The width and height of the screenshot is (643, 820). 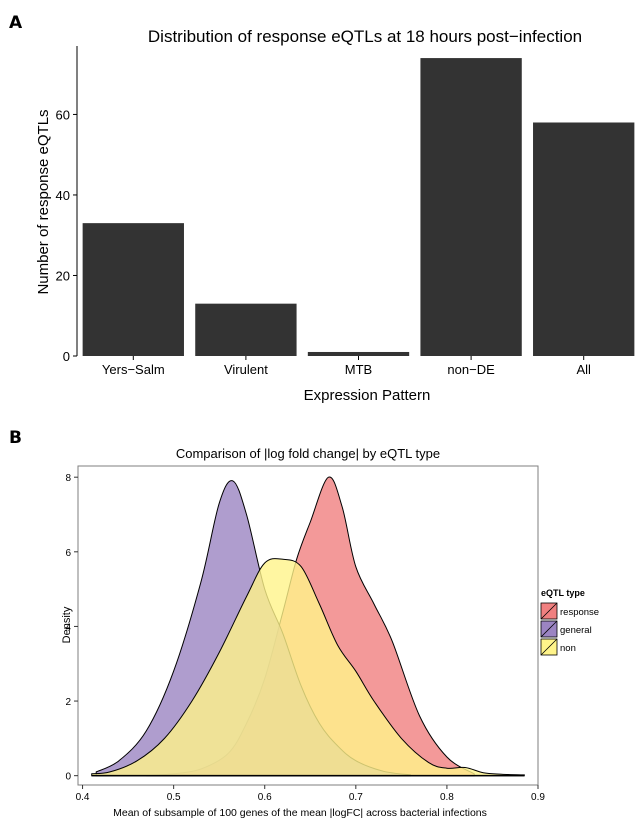 I want to click on y-tick-label: 60, so click(x=63, y=114).